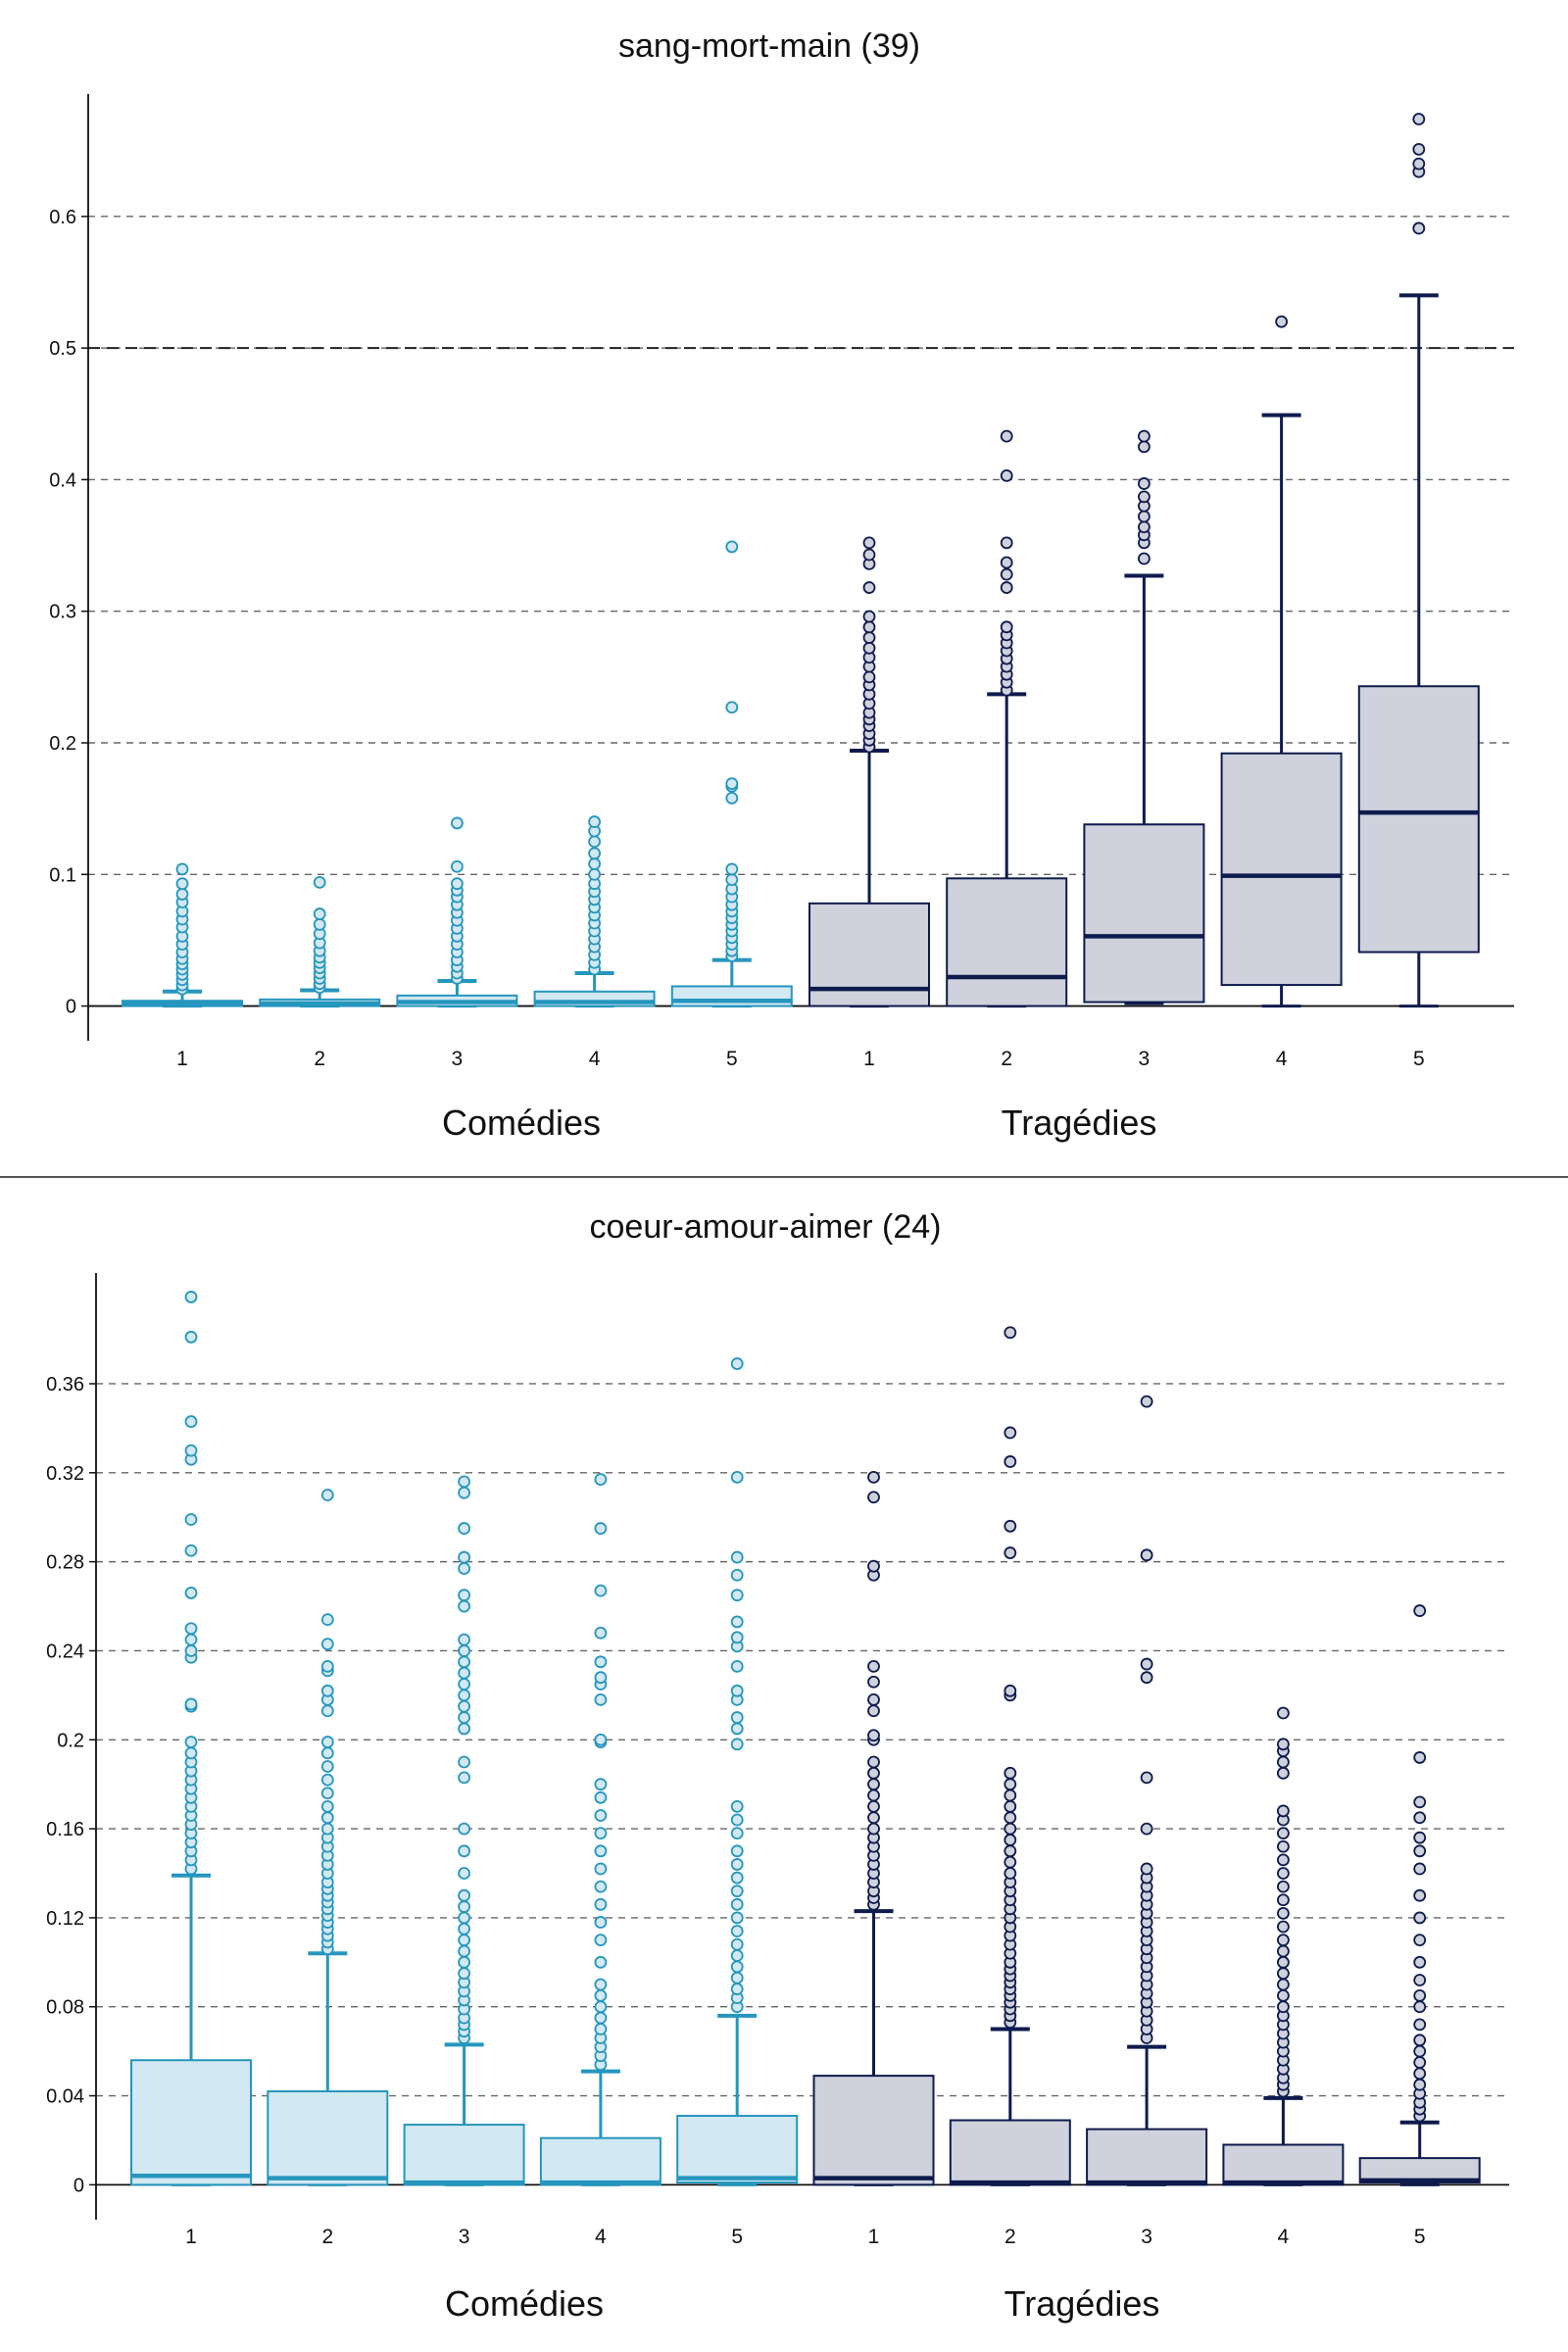 Image resolution: width=1568 pixels, height=2352 pixels. What do you see at coordinates (65, 1651) in the screenshot?
I see `y-tick-label: 0.24` at bounding box center [65, 1651].